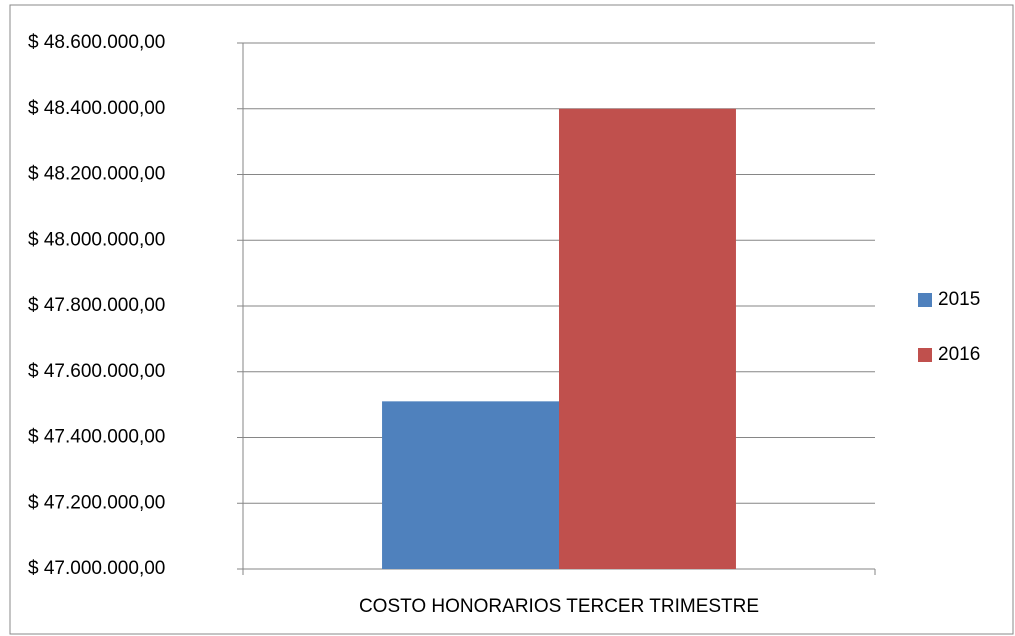 Image resolution: width=1015 pixels, height=636 pixels. I want to click on x-tick-label: COSTO HONORARIOS TERCER TRIMESTRE, so click(559, 606).